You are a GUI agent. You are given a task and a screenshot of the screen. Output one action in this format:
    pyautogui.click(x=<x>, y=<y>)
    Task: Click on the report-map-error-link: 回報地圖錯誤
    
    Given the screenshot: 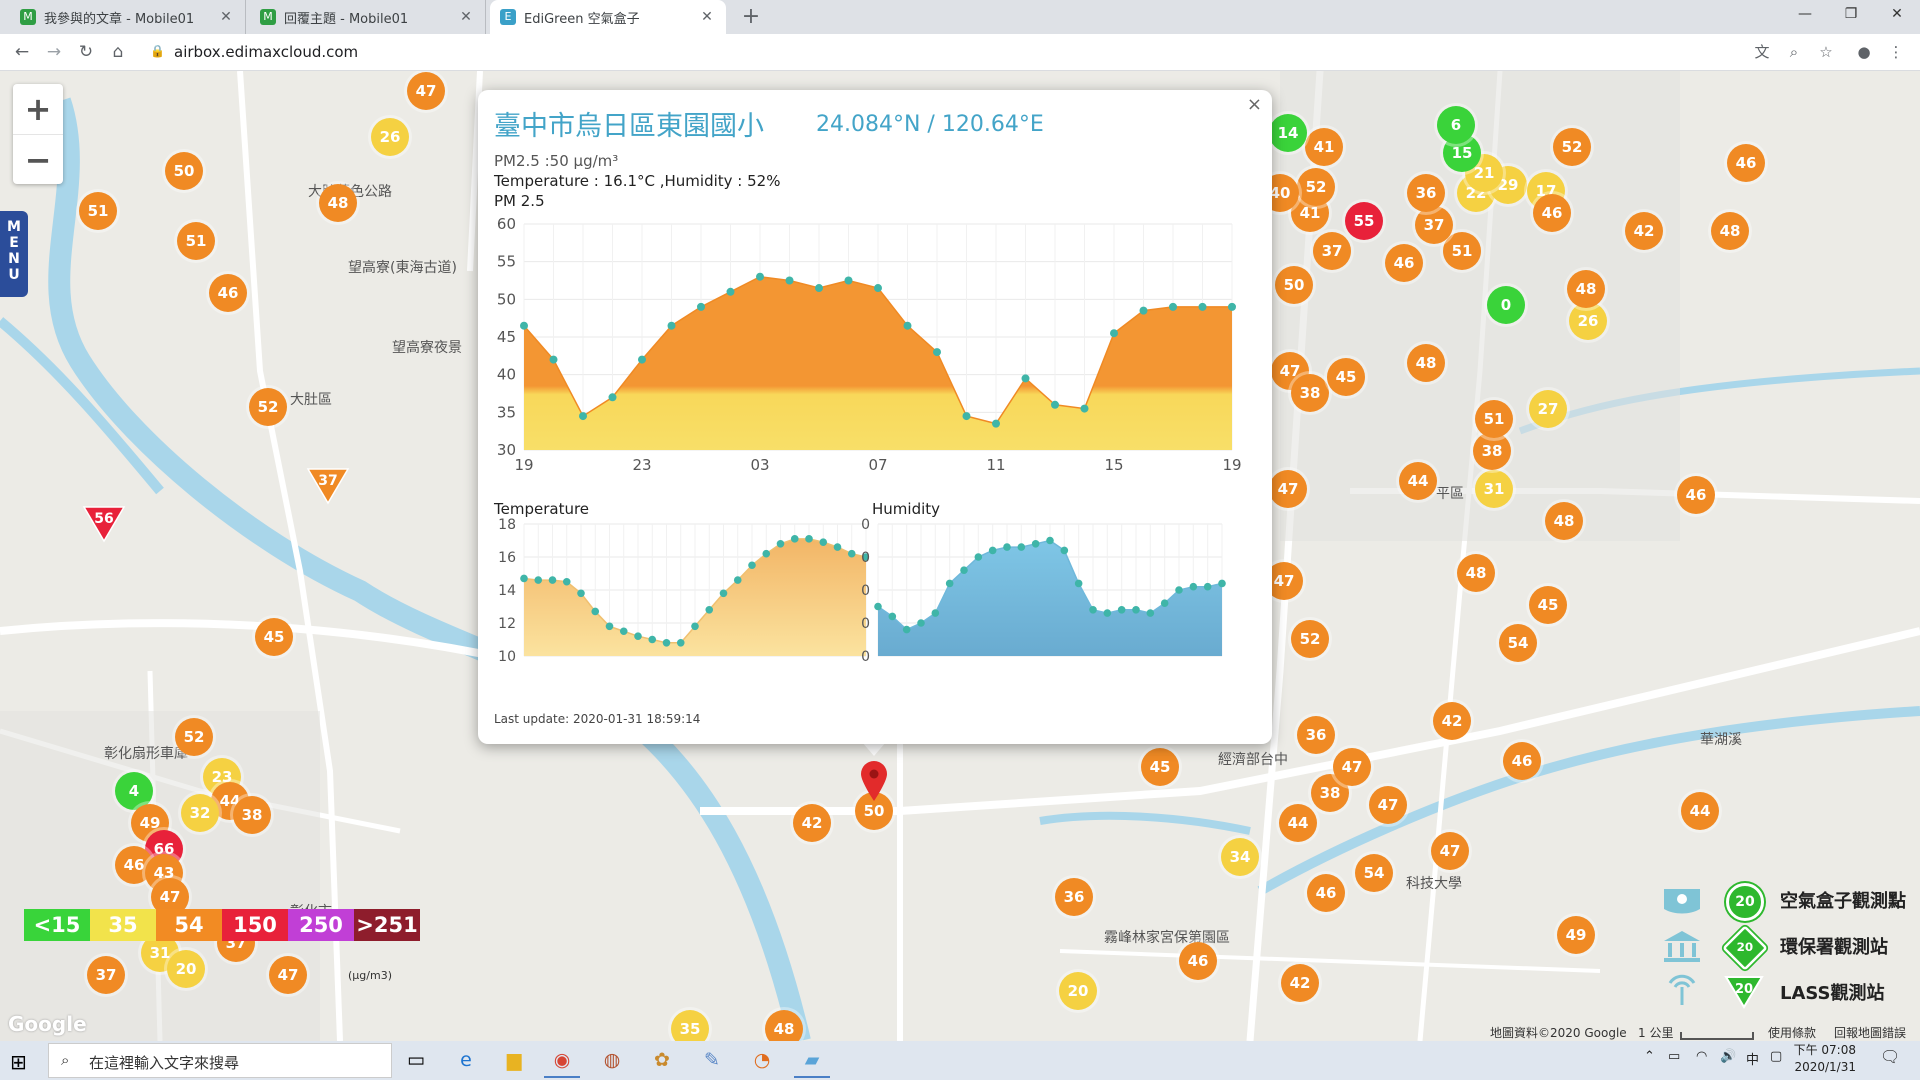 What is the action you would take?
    pyautogui.click(x=1870, y=1033)
    